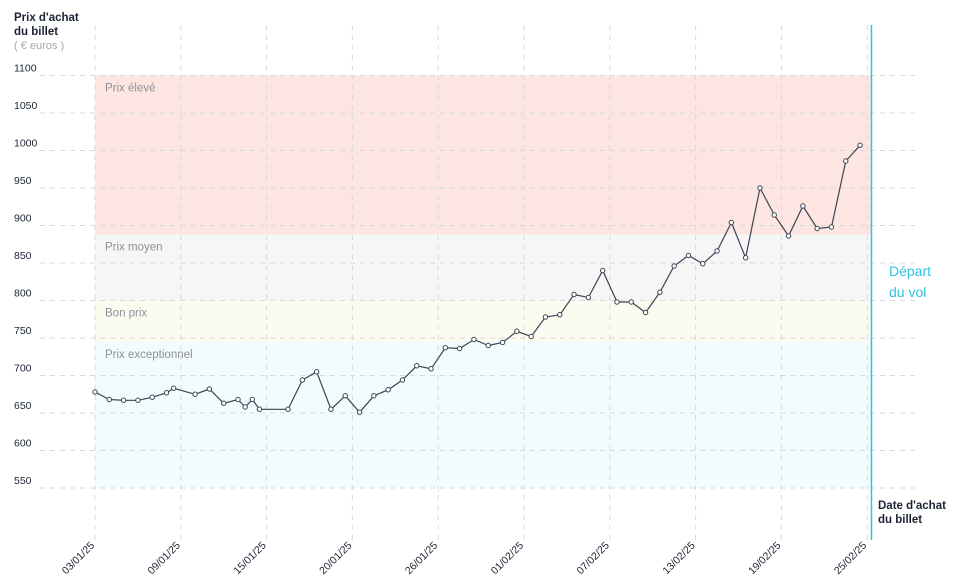 Image resolution: width=958 pixels, height=585 pixels. I want to click on y-tick-label-6: 850, so click(23, 256).